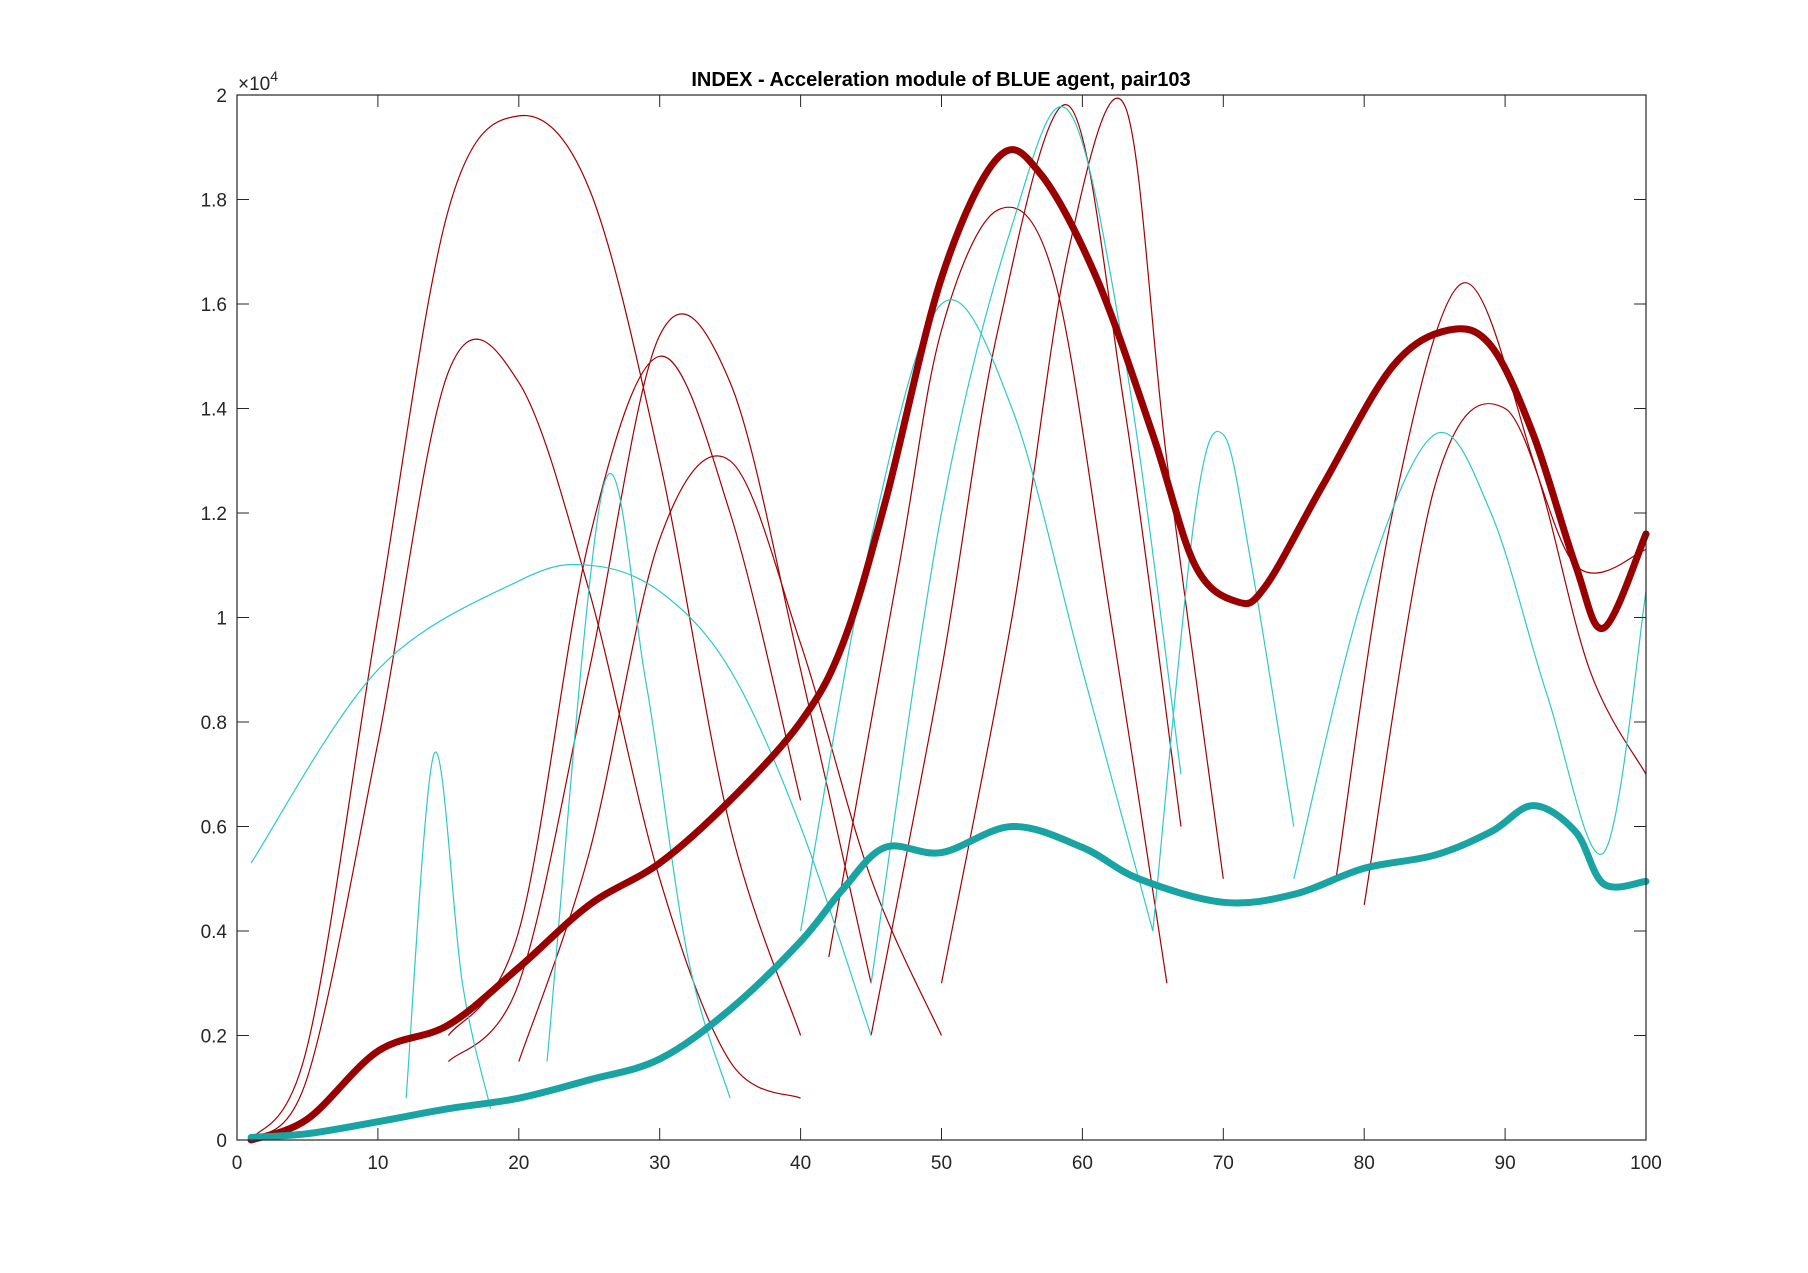  What do you see at coordinates (214, 305) in the screenshot?
I see `y-tick-label: 1.6` at bounding box center [214, 305].